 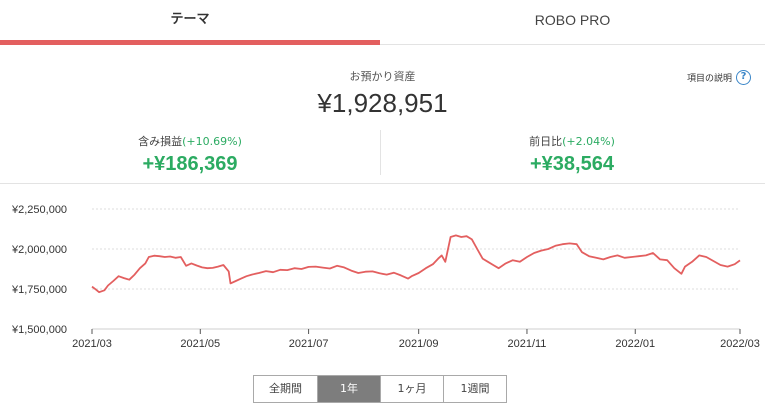 I want to click on unrealized-gain-block: 含み損益(+10.69%) +¥186,369, so click(x=190, y=154).